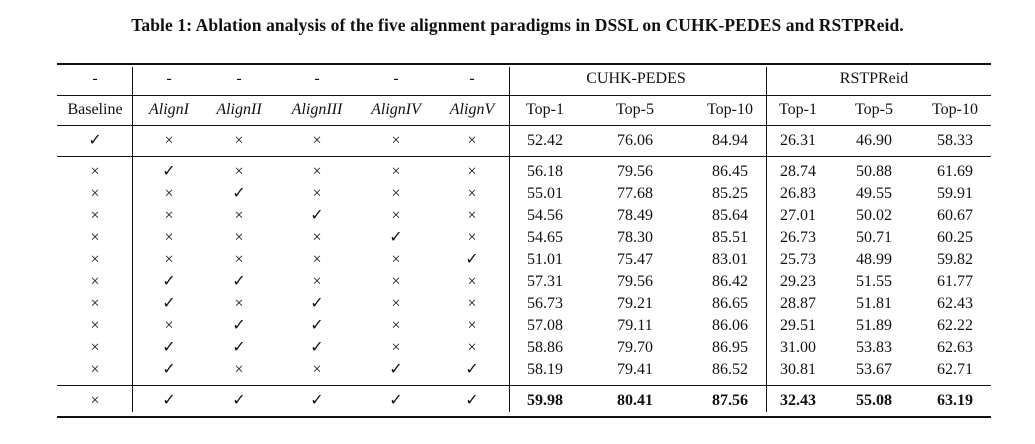 This screenshot has height=444, width=1035. Describe the element at coordinates (798, 237) in the screenshot. I see `table-cell-value: 26.73` at that location.